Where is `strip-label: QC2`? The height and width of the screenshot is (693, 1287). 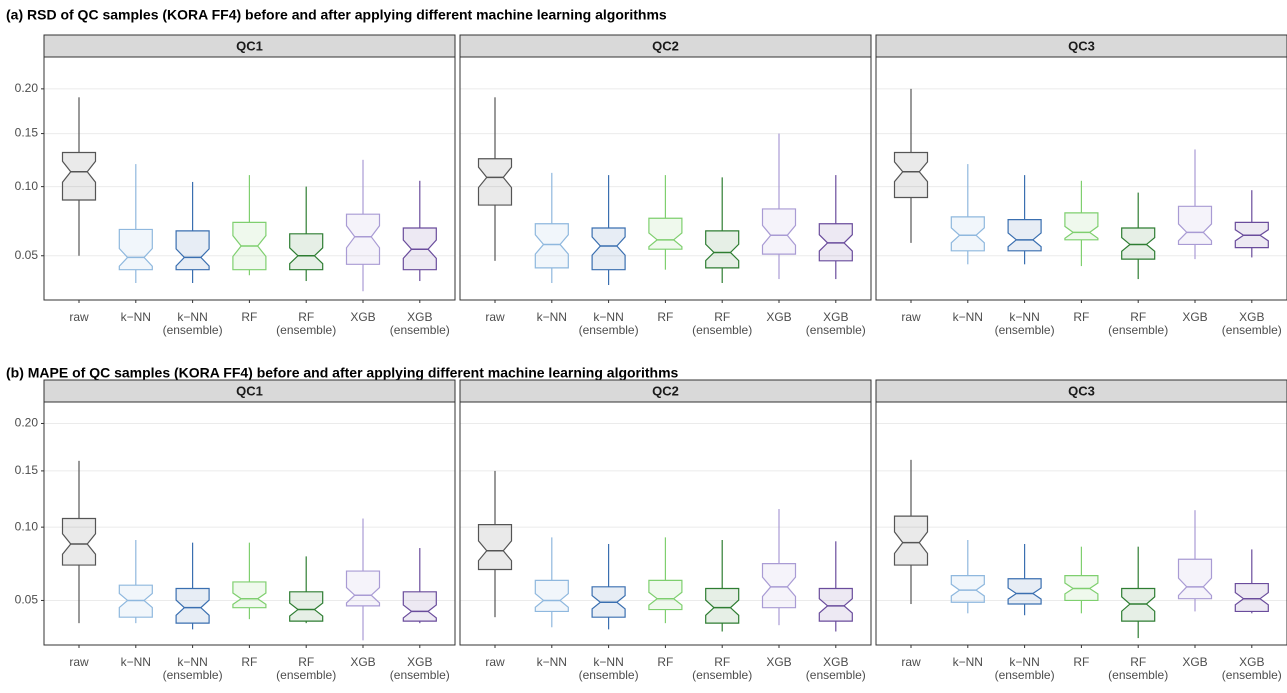 strip-label: QC2 is located at coordinates (665, 390).